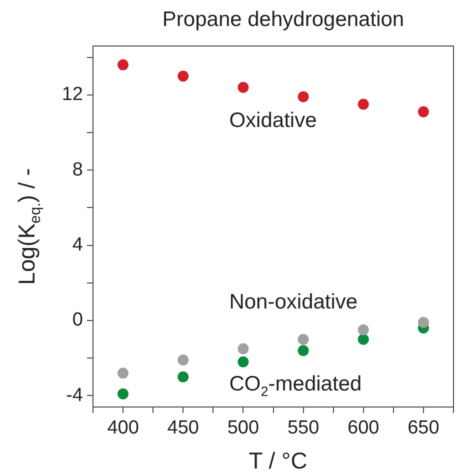 Image resolution: width=459 pixels, height=475 pixels. Describe the element at coordinates (278, 460) in the screenshot. I see `x-axis-title: T / °C` at that location.